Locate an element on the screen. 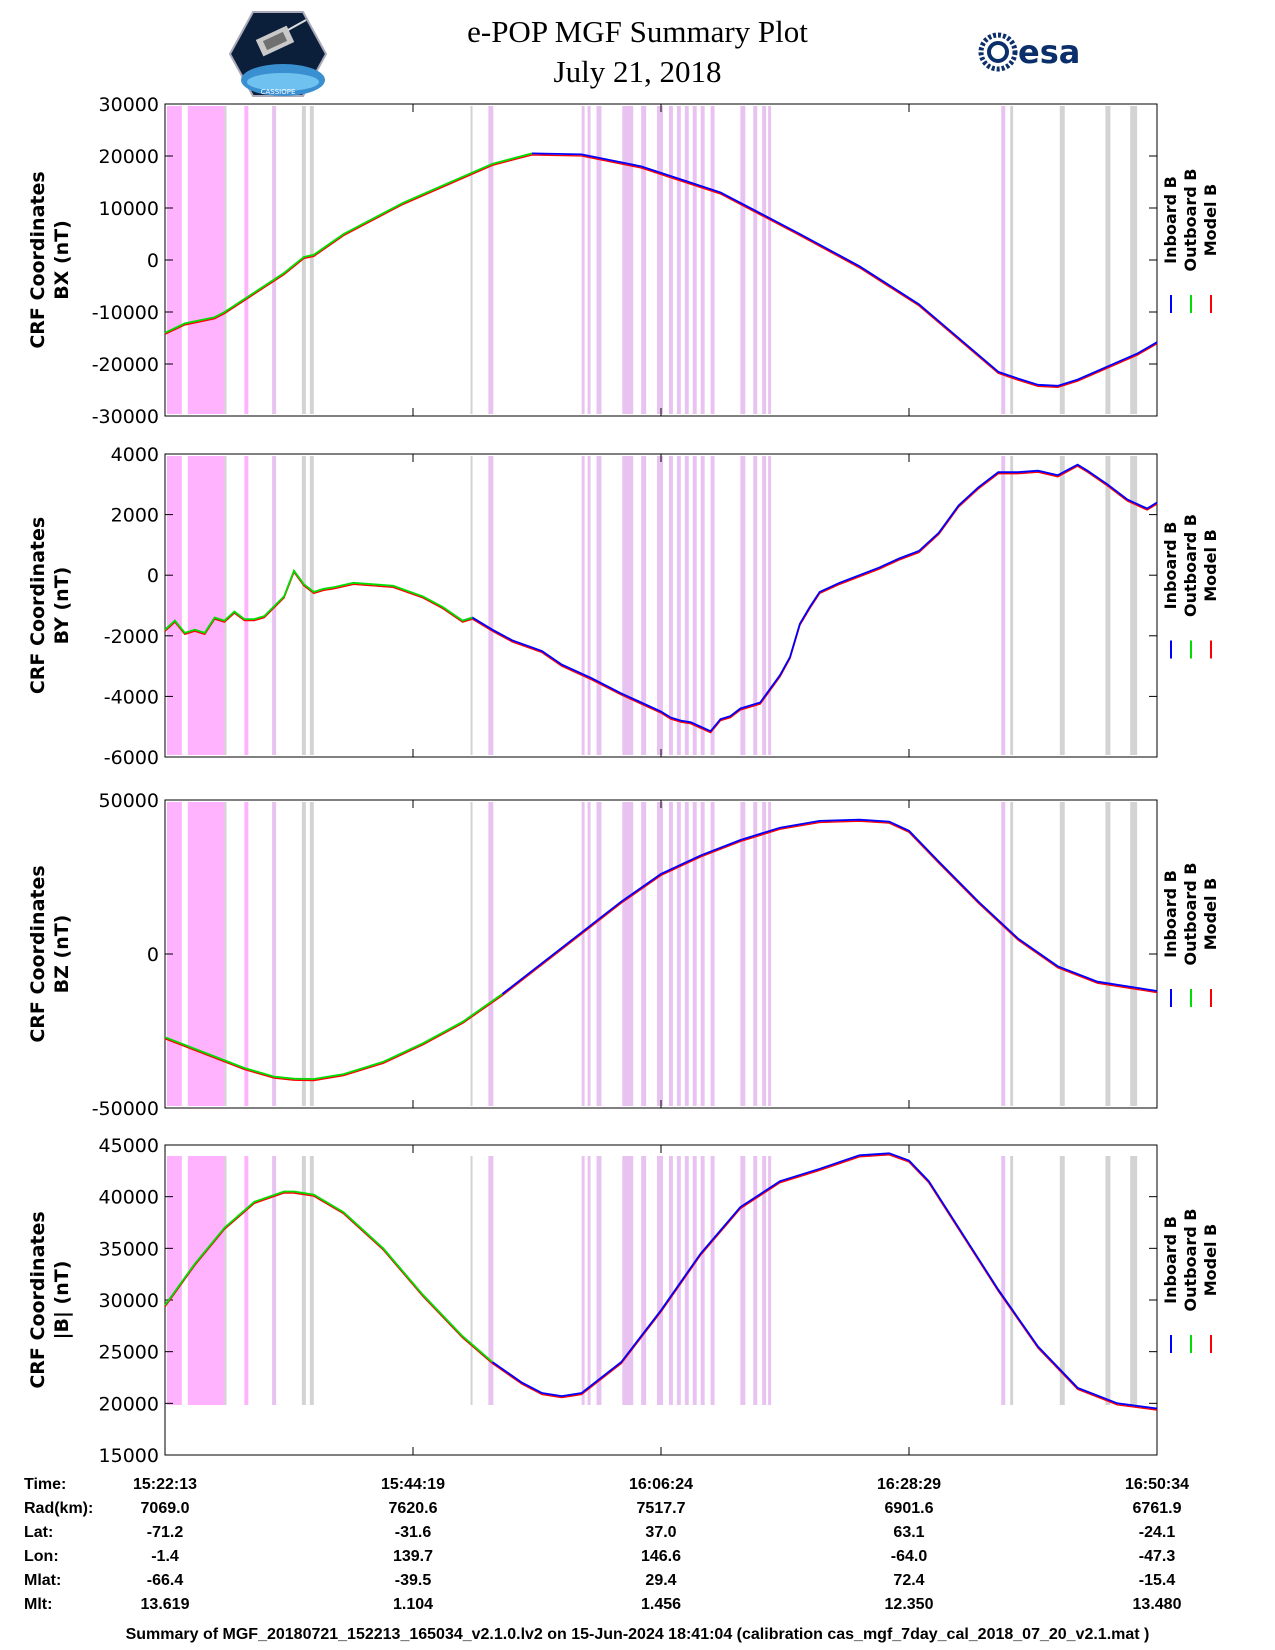 This screenshot has width=1275, height=1650. y-tick-label: 0 is located at coordinates (153, 261).